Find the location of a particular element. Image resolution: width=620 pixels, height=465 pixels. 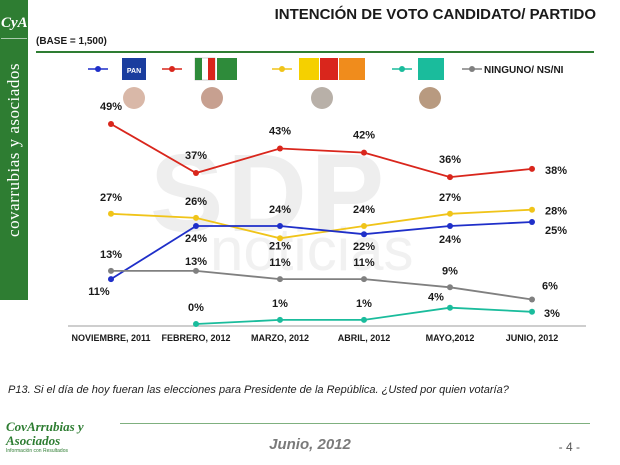

legend-marker-ninguno is located at coordinates (472, 69).